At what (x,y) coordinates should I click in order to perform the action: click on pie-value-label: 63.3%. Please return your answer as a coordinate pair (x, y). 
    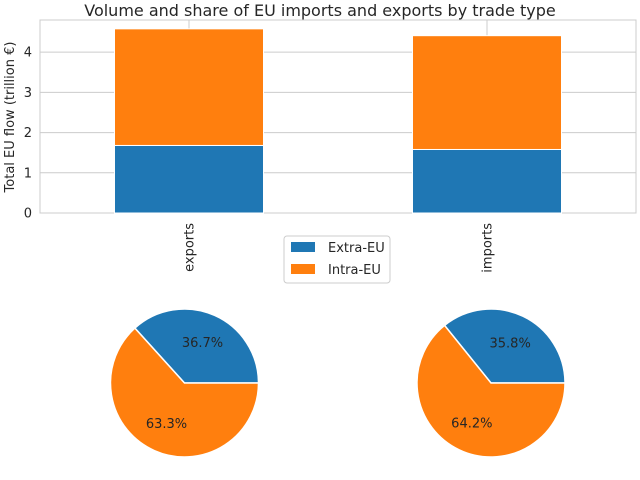
    Looking at the image, I should click on (166, 424).